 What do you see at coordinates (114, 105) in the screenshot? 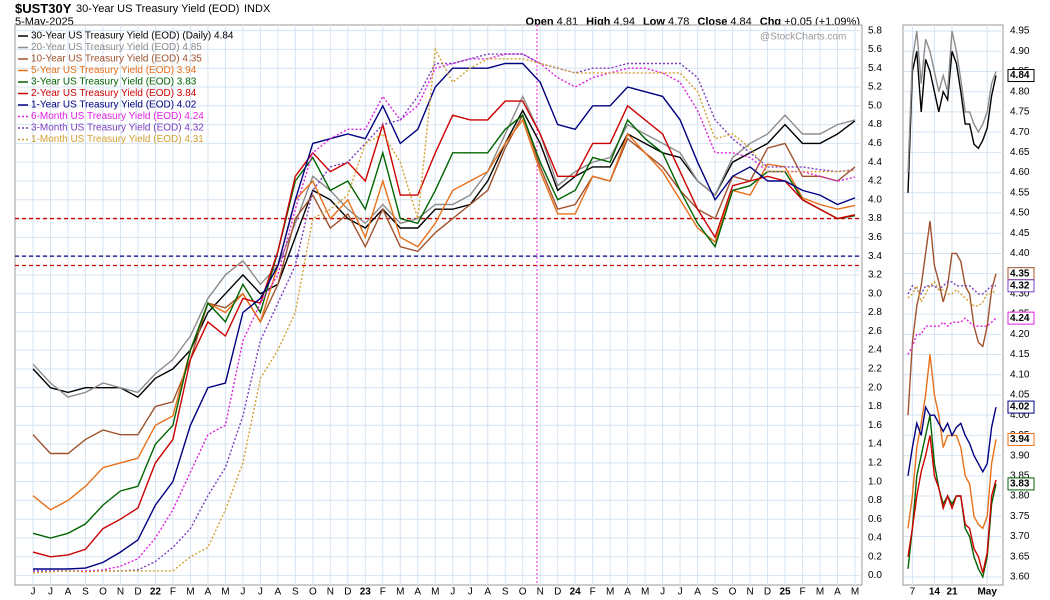
I see `legend-label: 1-Year US Treasury Yield (EOD) 4.02` at bounding box center [114, 105].